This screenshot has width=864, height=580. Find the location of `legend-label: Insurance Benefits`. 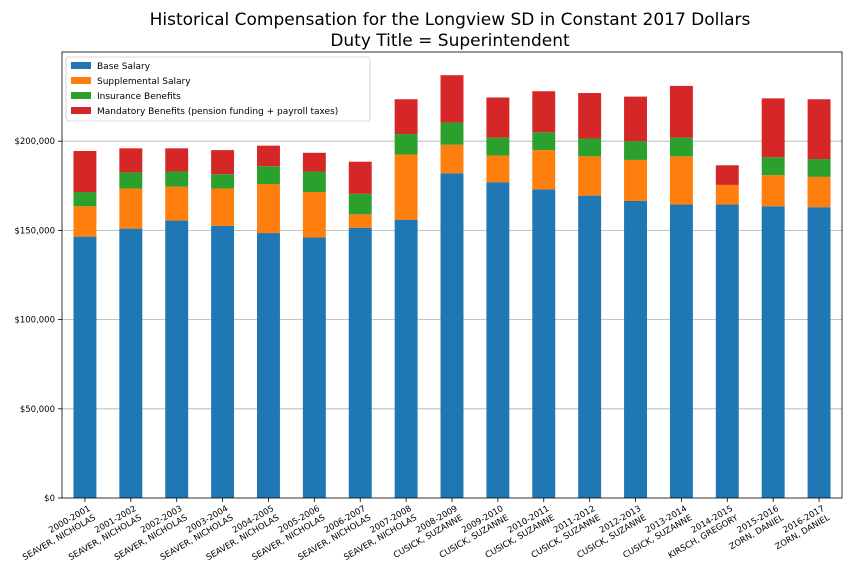

legend-label: Insurance Benefits is located at coordinates (139, 97).